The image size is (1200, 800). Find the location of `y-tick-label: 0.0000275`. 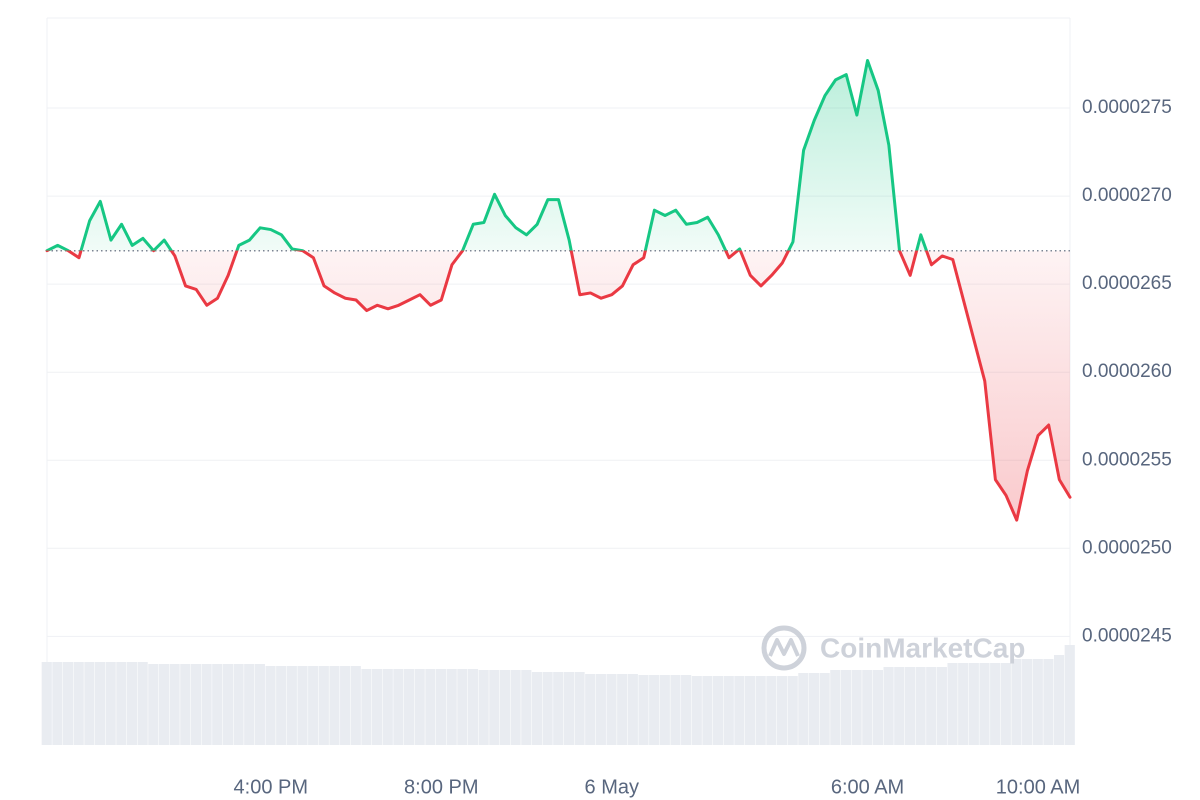

y-tick-label: 0.0000275 is located at coordinates (1127, 107).